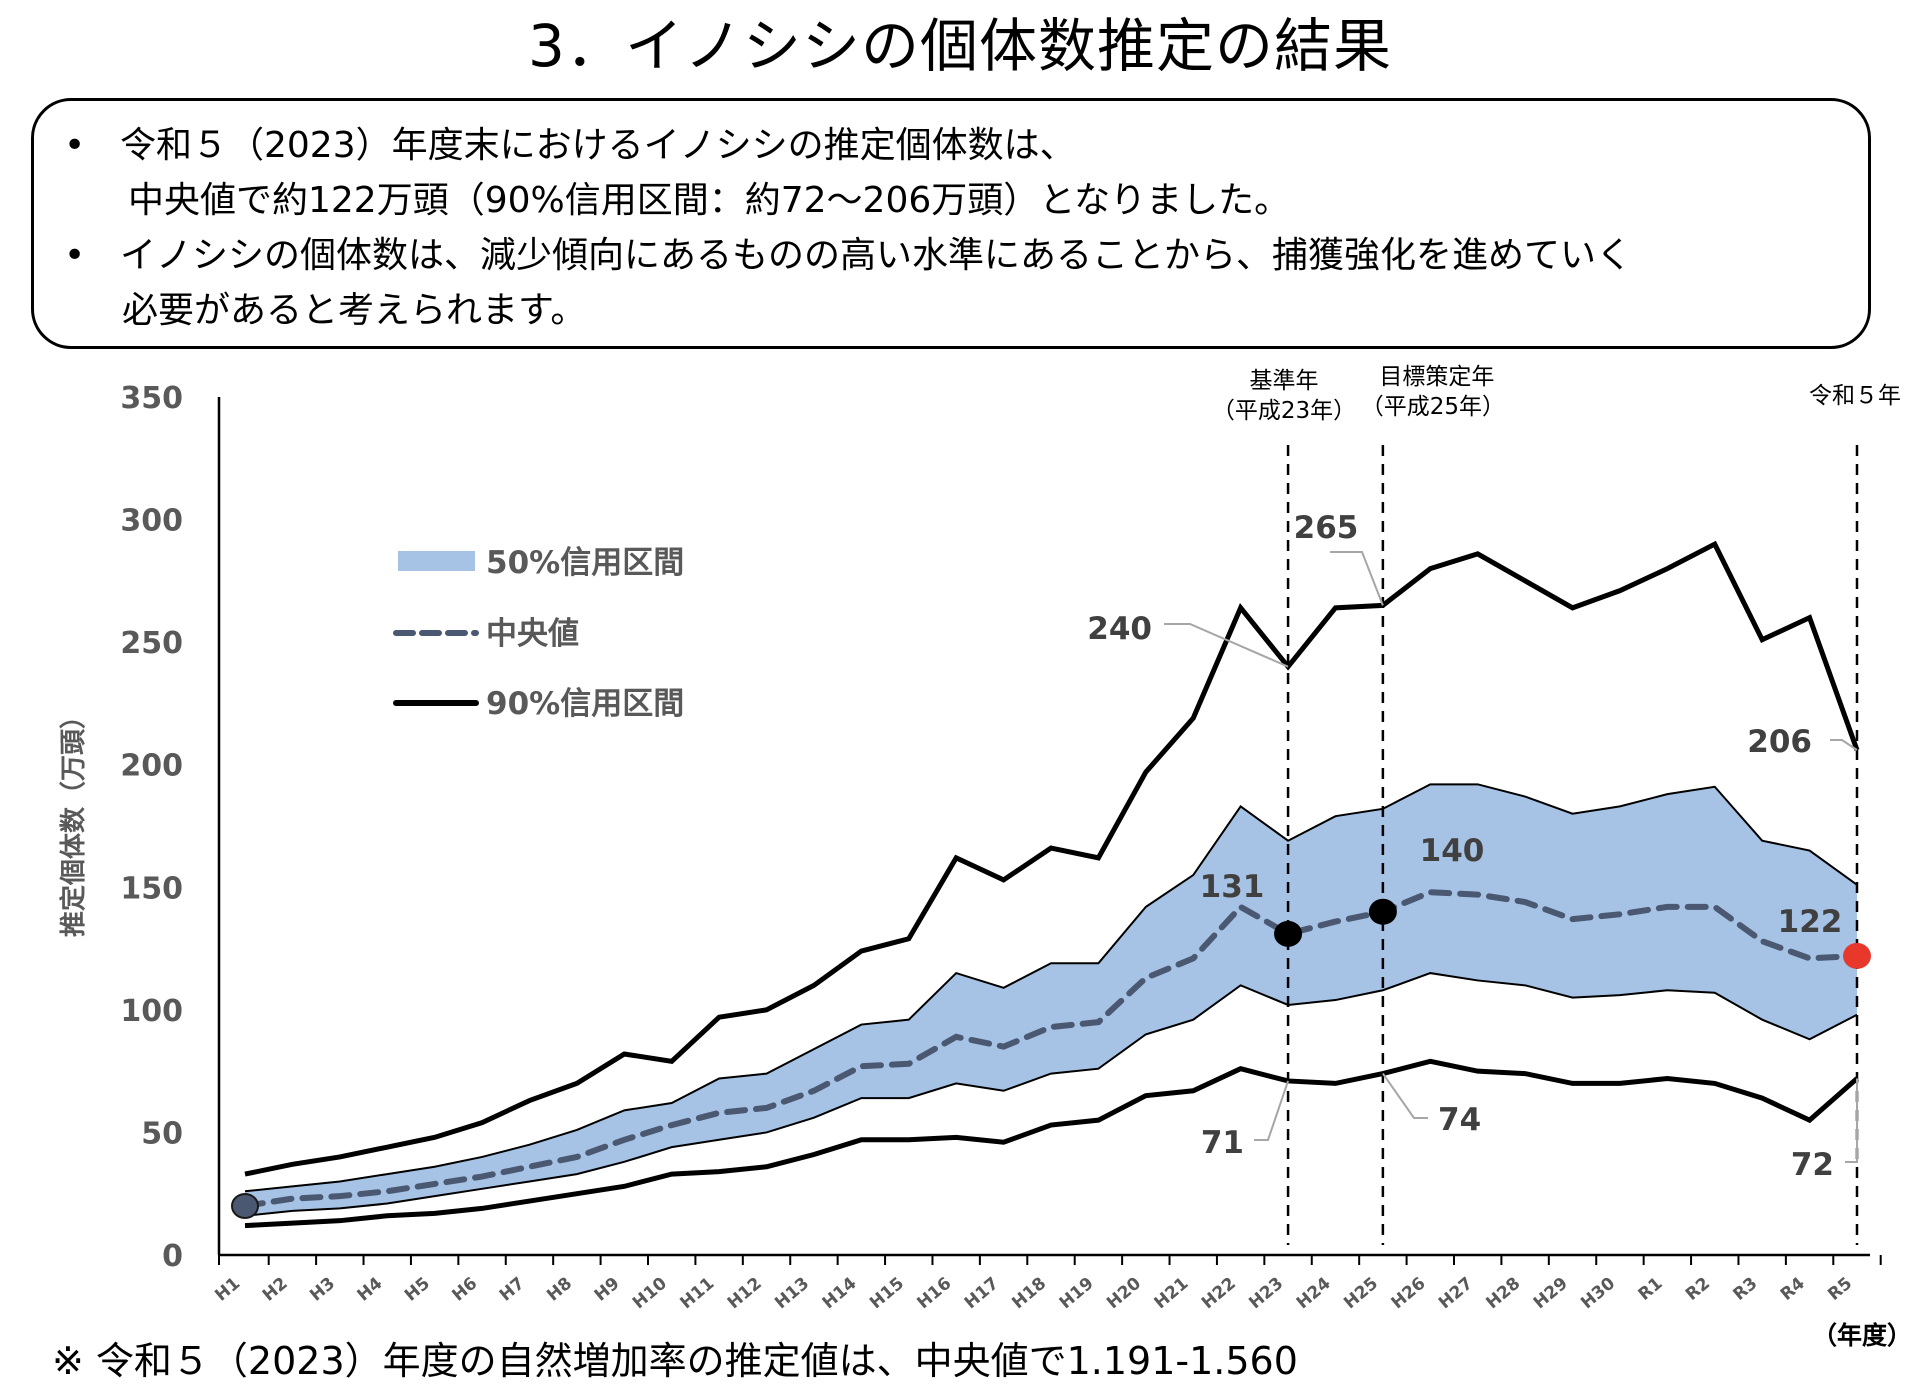 Image resolution: width=1920 pixels, height=1396 pixels. I want to click on legend: 50%信用区間 中央値 90%信用区間, so click(538, 633).